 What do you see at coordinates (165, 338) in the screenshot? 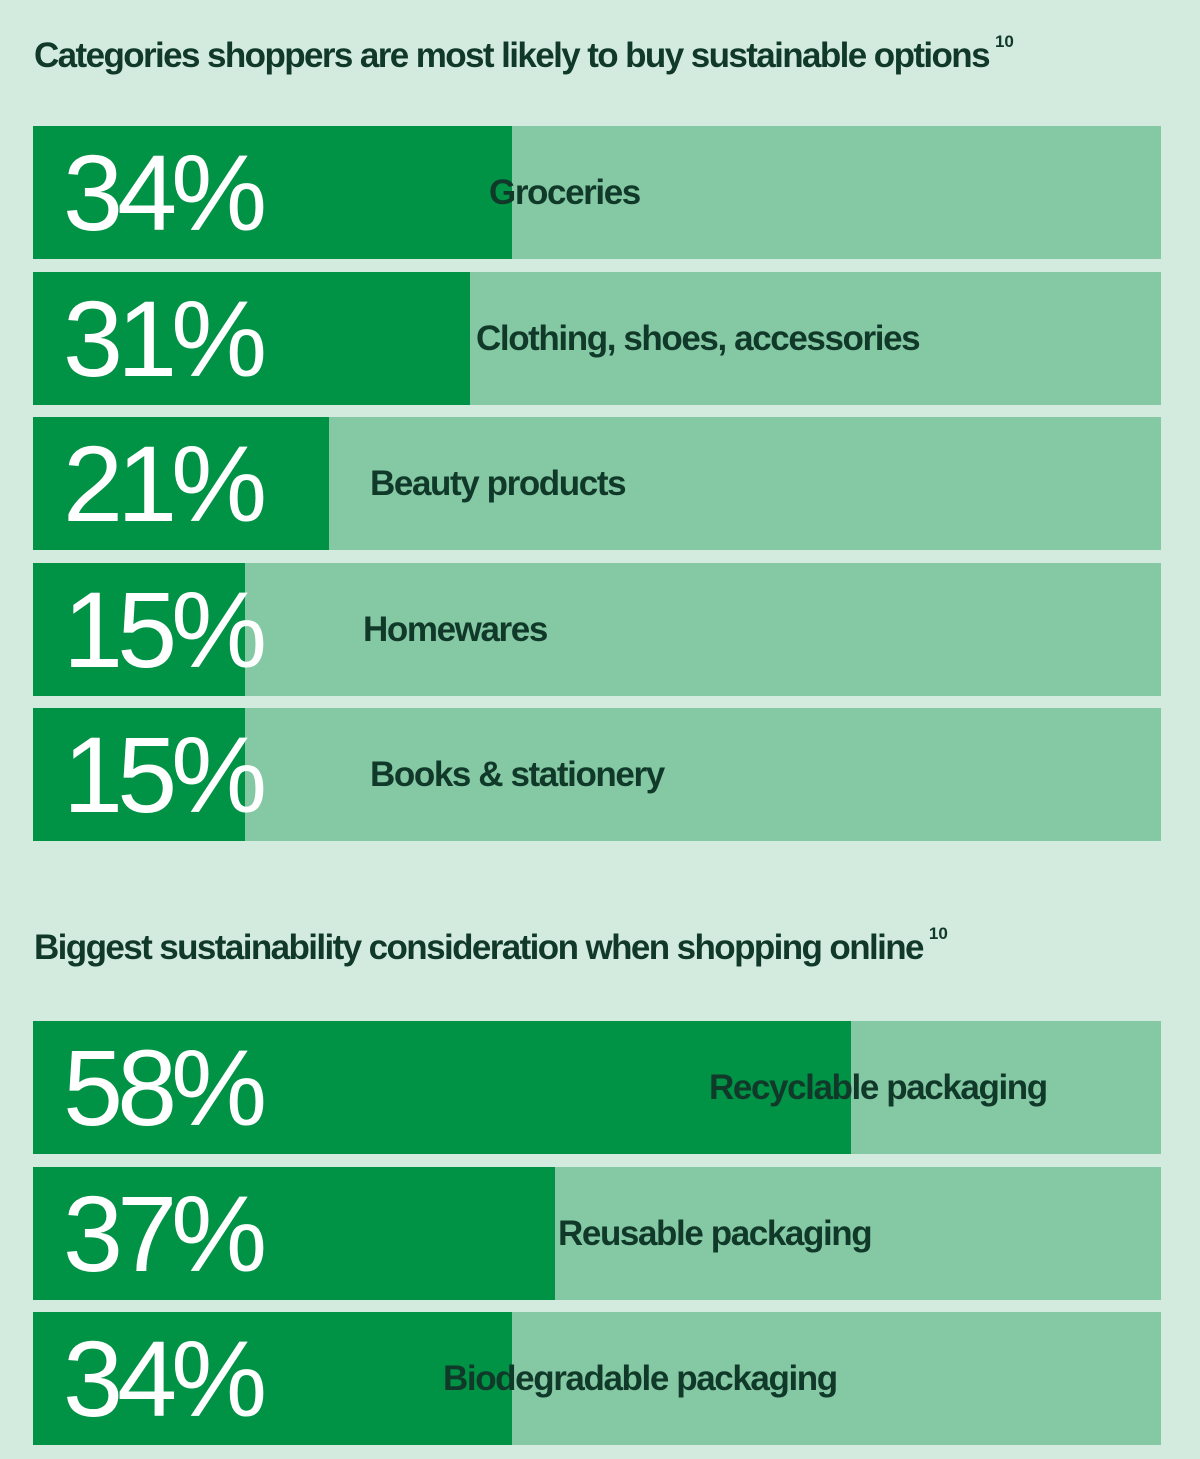
I see `bar-value-label: 31%` at bounding box center [165, 338].